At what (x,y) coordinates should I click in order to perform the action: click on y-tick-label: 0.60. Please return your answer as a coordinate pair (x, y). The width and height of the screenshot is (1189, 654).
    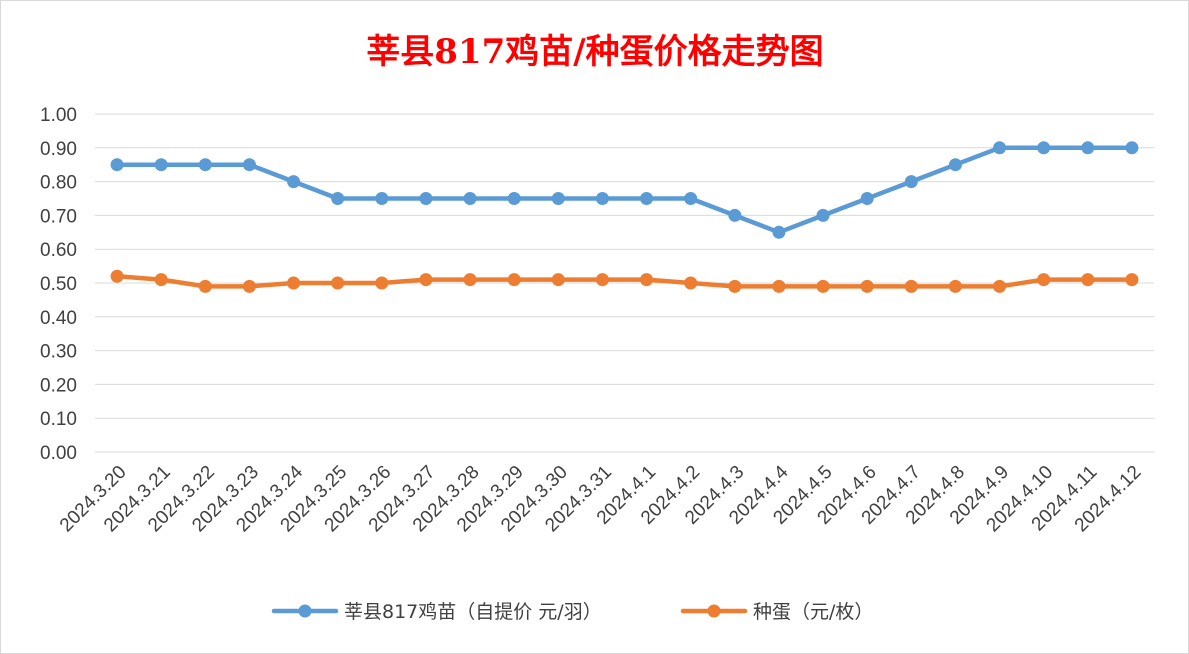
    Looking at the image, I should click on (58, 250).